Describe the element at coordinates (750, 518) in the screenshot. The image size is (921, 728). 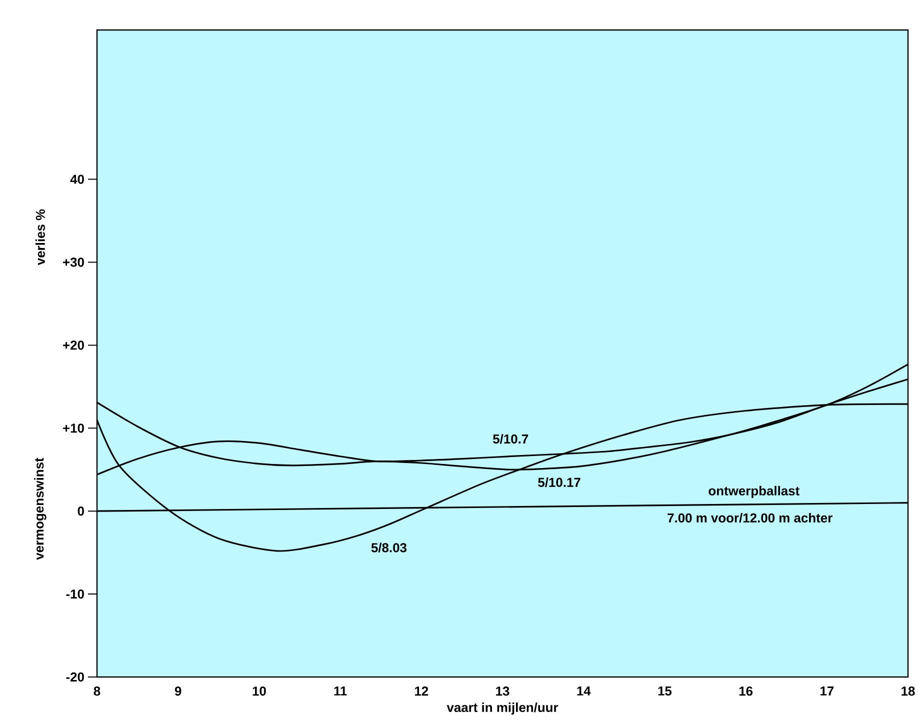
I see `annotation: 7.00 m voor/12.00 m achter` at that location.